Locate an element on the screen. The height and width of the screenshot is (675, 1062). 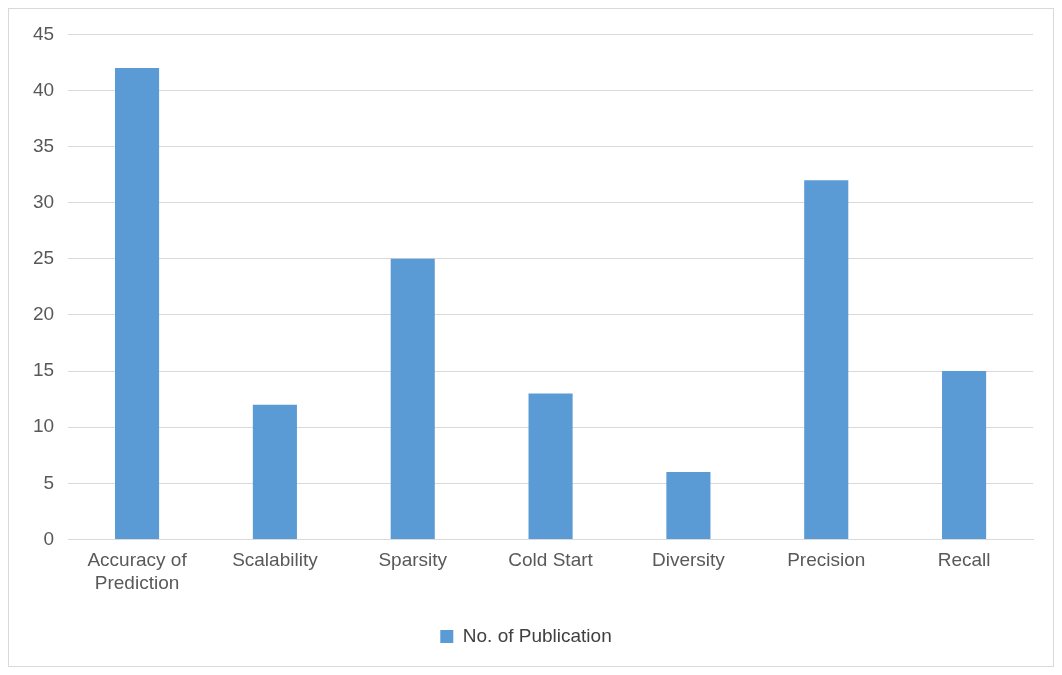
legend-label: No. of Publication is located at coordinates (537, 635).